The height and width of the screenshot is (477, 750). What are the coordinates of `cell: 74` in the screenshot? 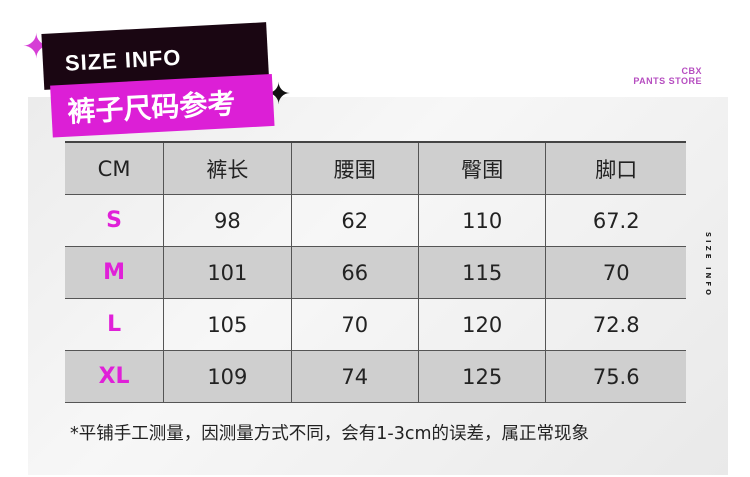 It's located at (354, 376).